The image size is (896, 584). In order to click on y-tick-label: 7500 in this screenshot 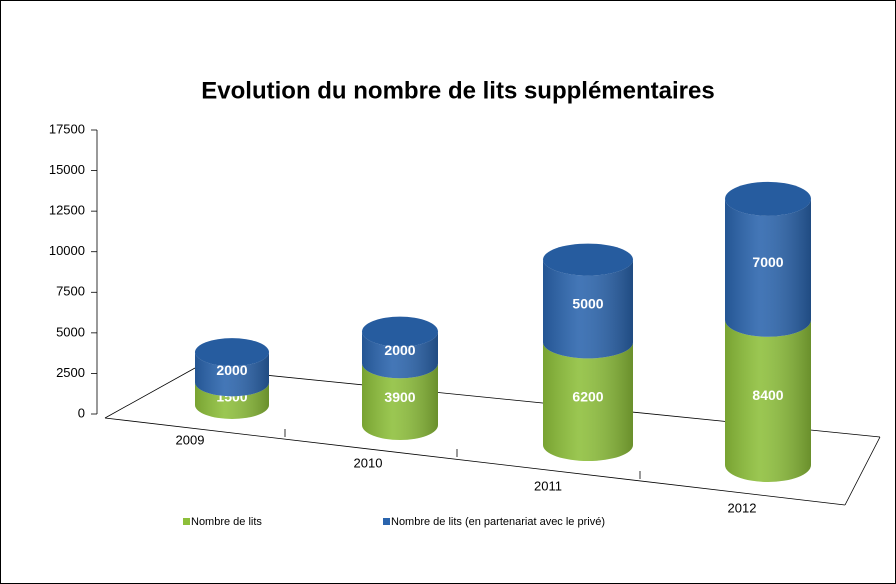, I will do `click(70, 291)`.